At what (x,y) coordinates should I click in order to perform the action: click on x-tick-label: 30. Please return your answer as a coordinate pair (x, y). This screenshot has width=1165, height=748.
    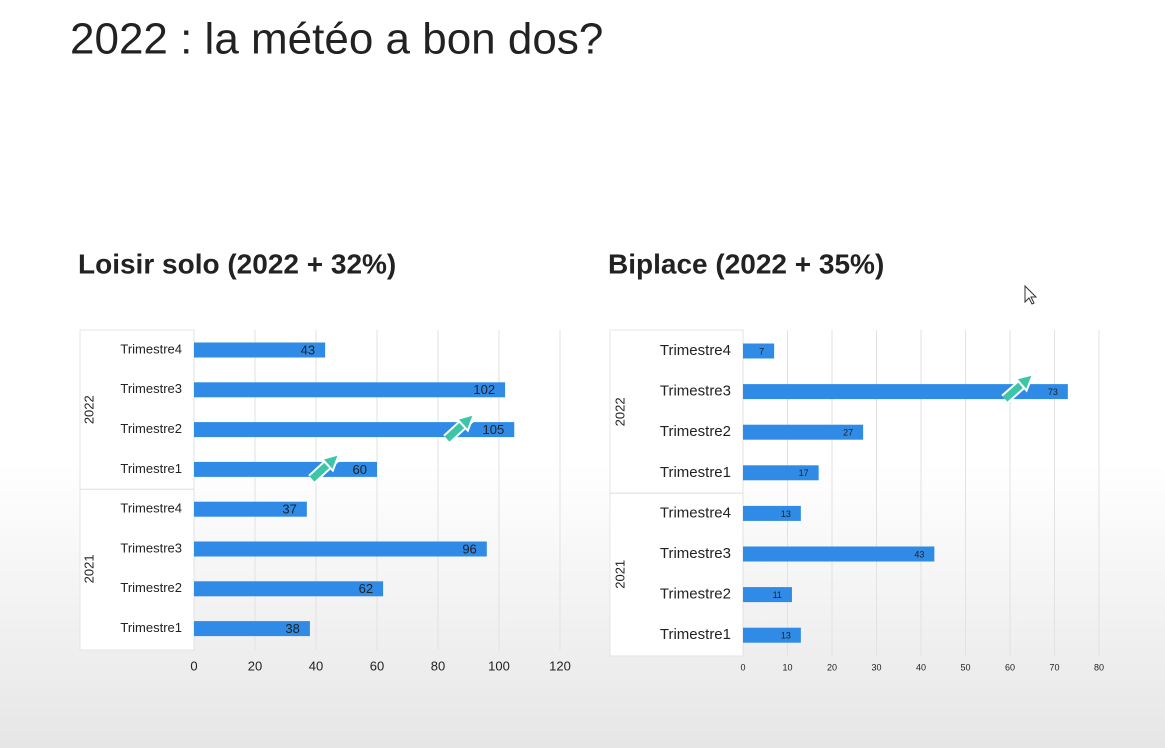
    Looking at the image, I should click on (876, 667).